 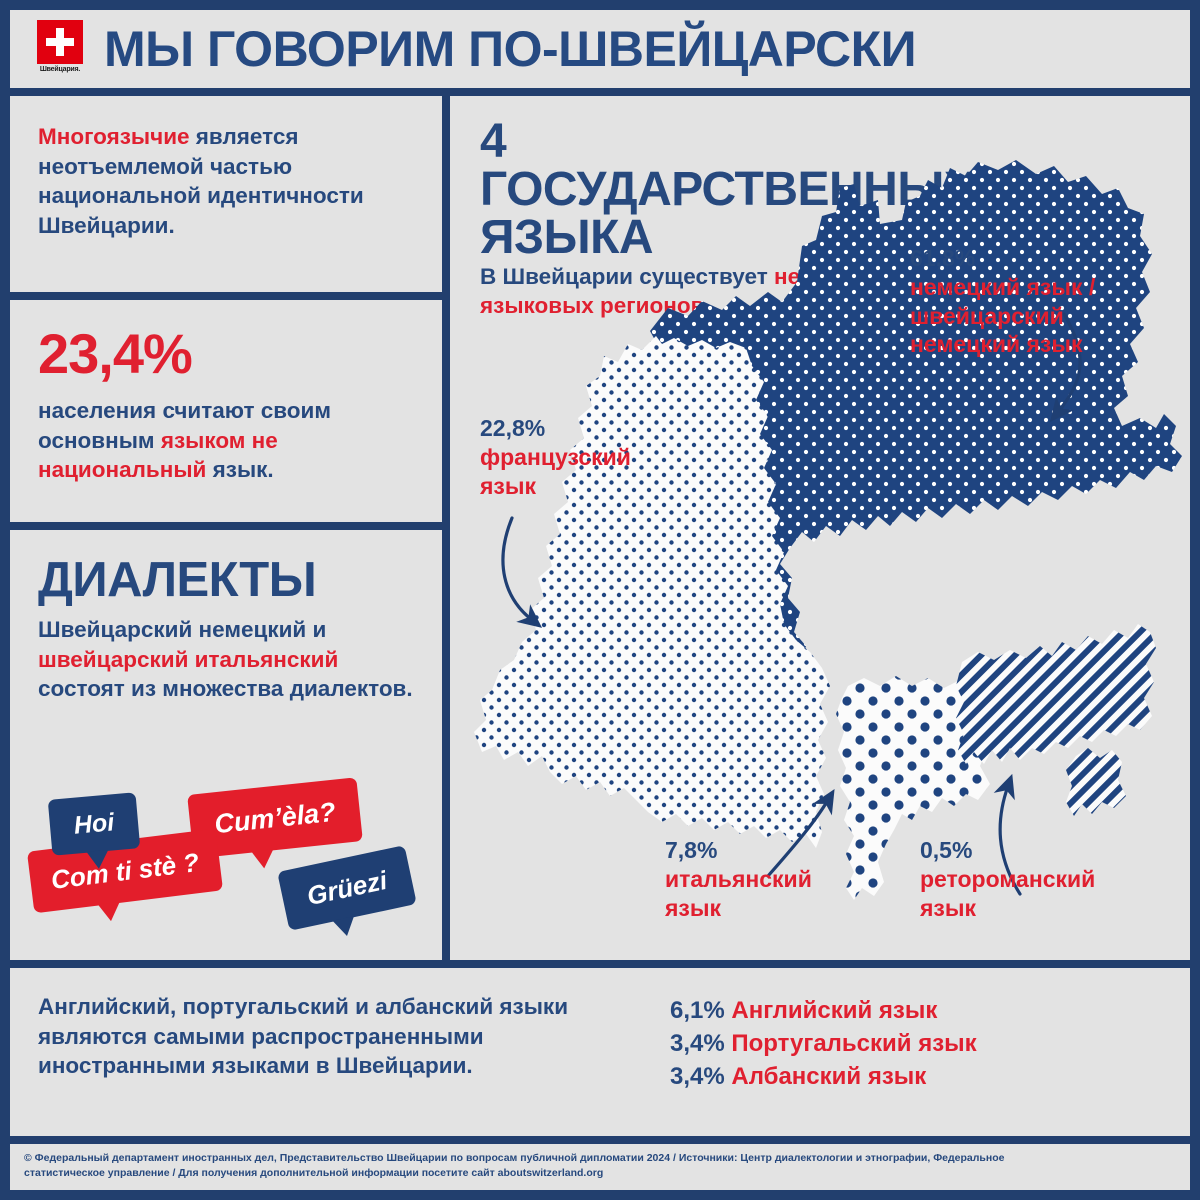 I want to click on map-label-italian-pct: 7,8%, so click(x=691, y=850).